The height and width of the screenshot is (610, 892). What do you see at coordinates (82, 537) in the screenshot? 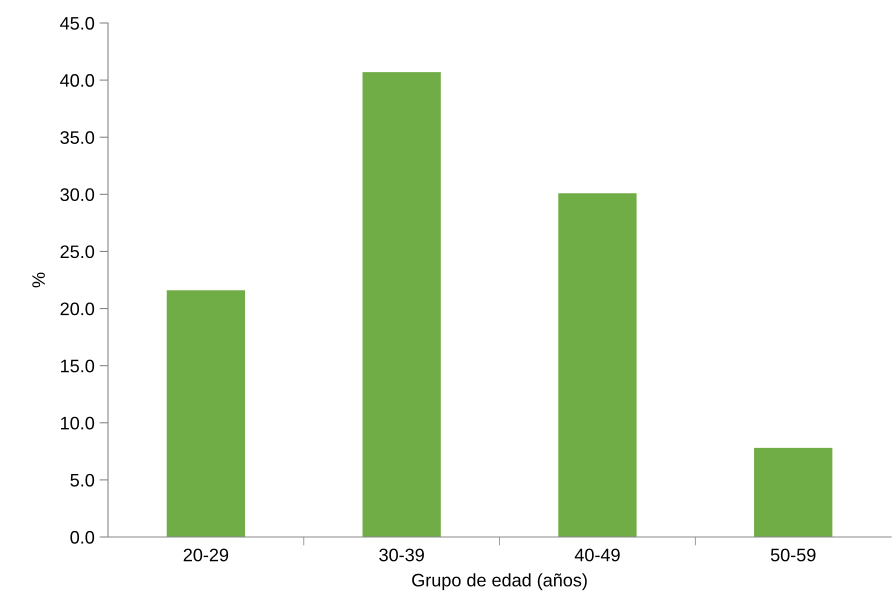
I see `y-tick-label: 0.0` at bounding box center [82, 537].